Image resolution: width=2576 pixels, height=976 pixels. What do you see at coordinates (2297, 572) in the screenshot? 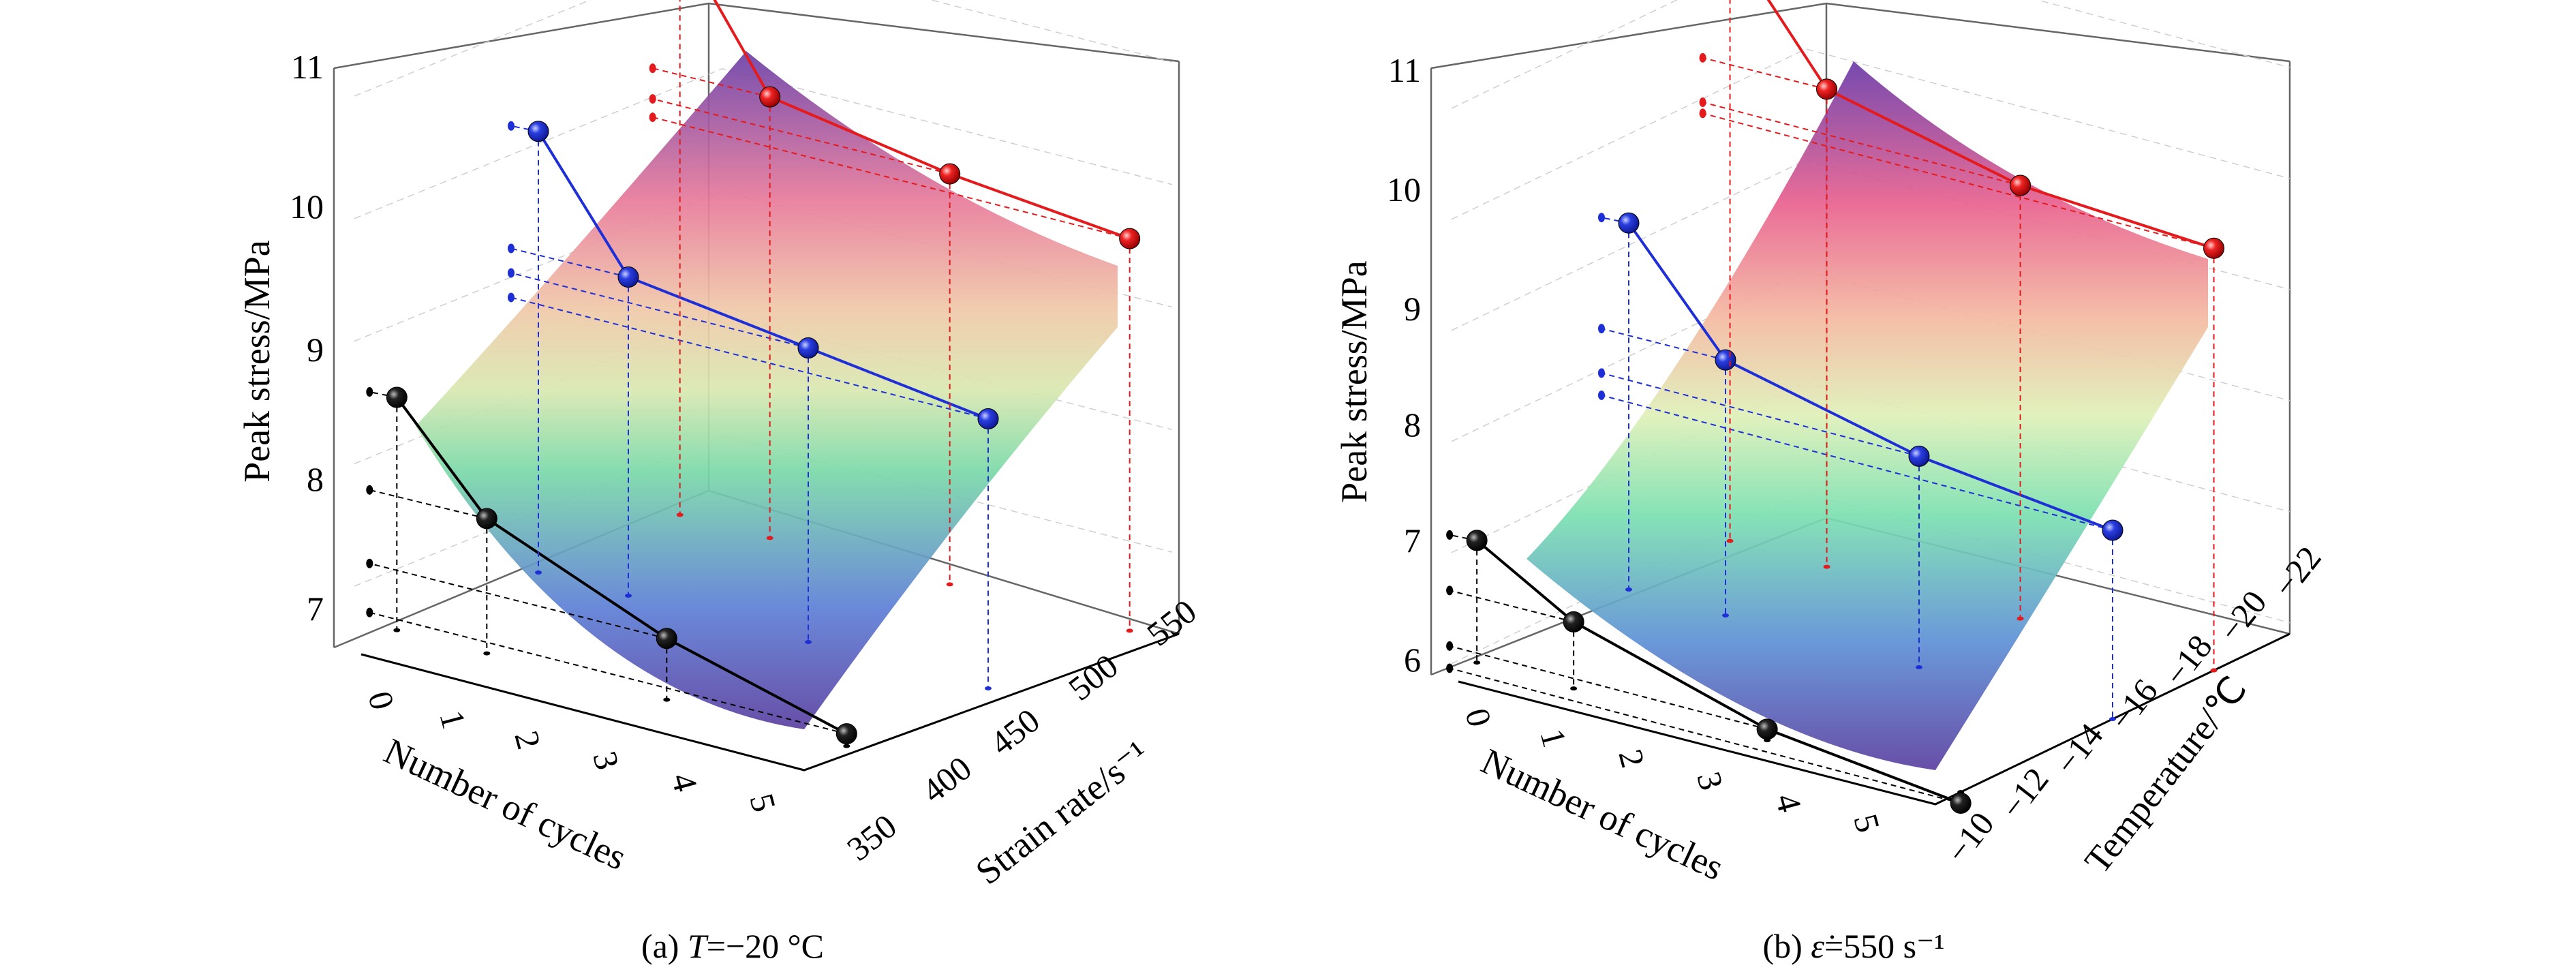
I see `y-tick-label: −22` at bounding box center [2297, 572].